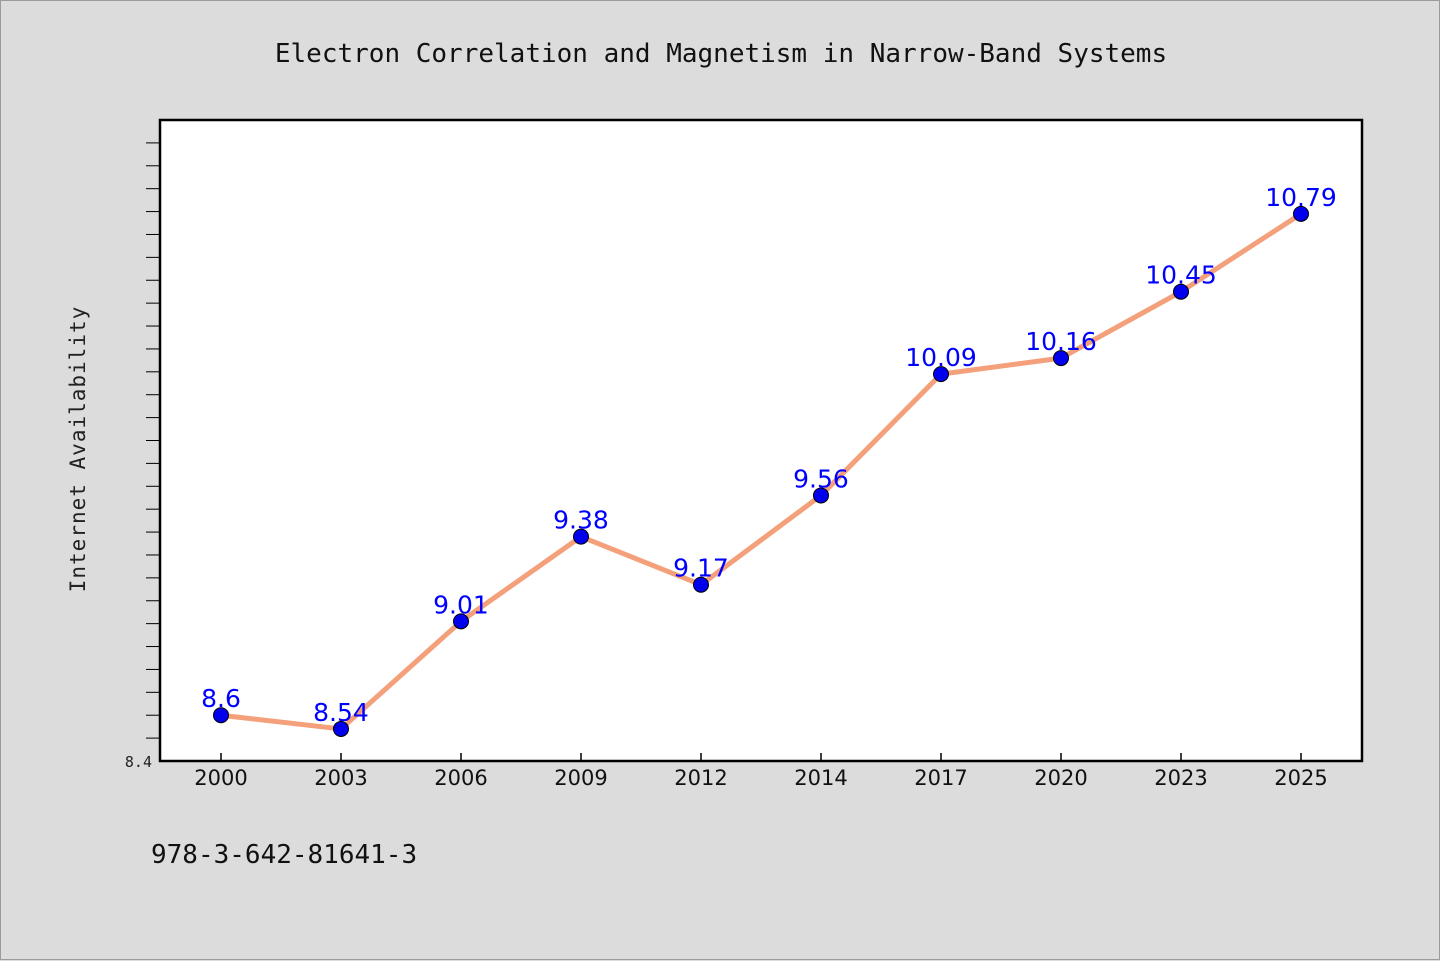 Image resolution: width=1440 pixels, height=961 pixels. What do you see at coordinates (1060, 778) in the screenshot?
I see `x-tick-label: 2020` at bounding box center [1060, 778].